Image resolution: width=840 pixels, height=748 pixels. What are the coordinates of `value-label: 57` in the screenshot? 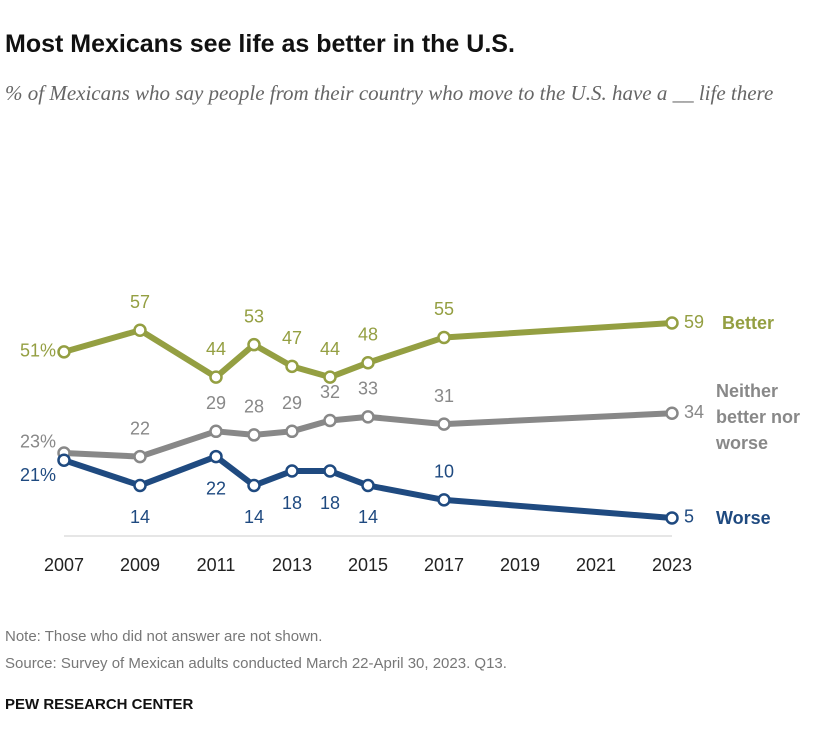 It's located at (140, 302).